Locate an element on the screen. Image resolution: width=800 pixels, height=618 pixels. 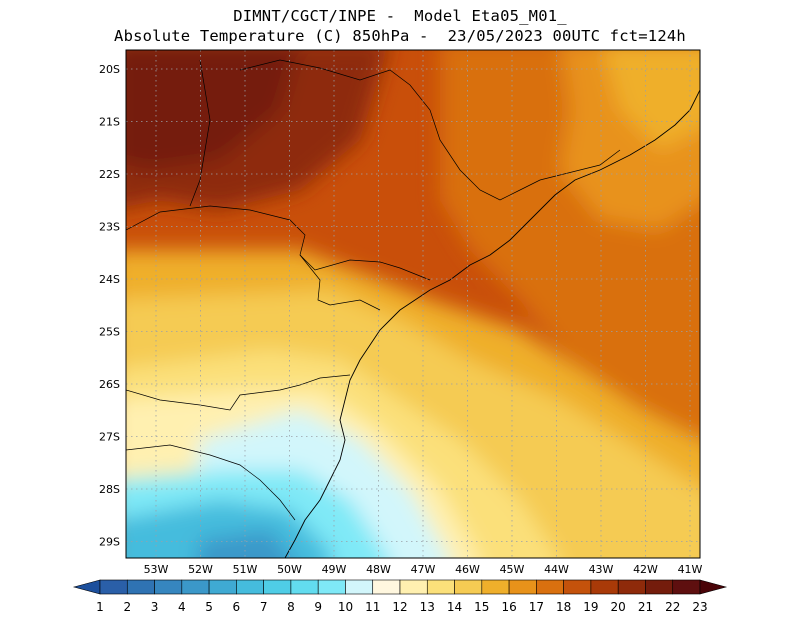
lat-label: 27S is located at coordinates (109, 437).